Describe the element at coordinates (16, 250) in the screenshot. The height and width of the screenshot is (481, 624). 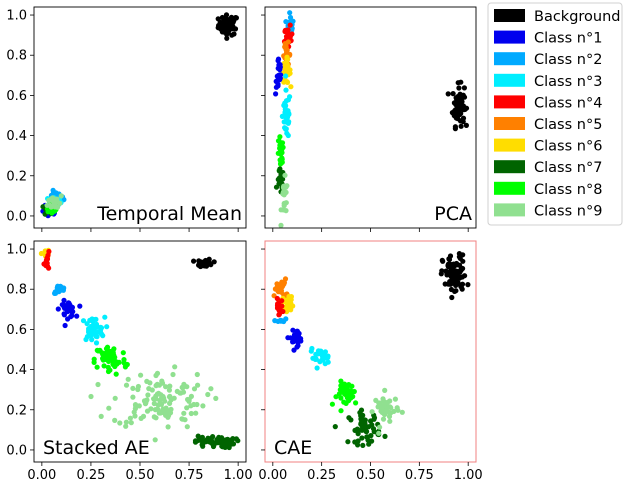
I see `y-tick-label: 1.0` at that location.